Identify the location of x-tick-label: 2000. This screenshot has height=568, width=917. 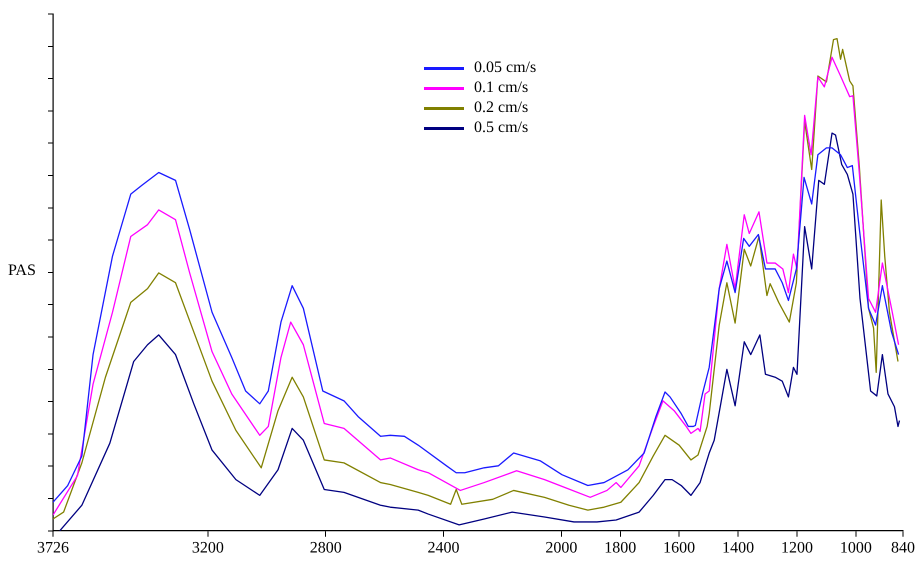
(561, 548).